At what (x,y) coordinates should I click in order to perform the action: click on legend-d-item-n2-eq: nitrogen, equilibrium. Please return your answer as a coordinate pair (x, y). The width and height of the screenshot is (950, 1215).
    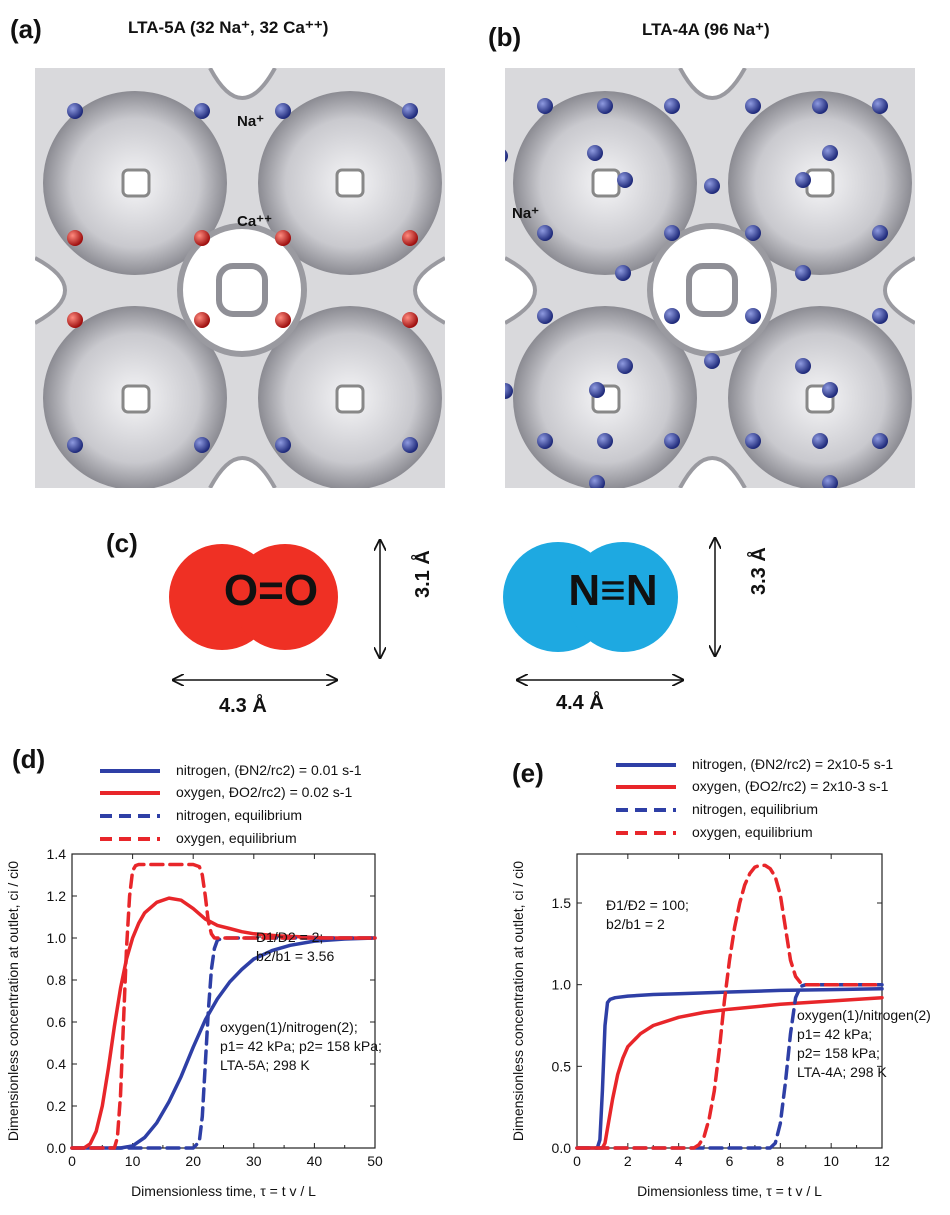
    Looking at the image, I should click on (239, 815).